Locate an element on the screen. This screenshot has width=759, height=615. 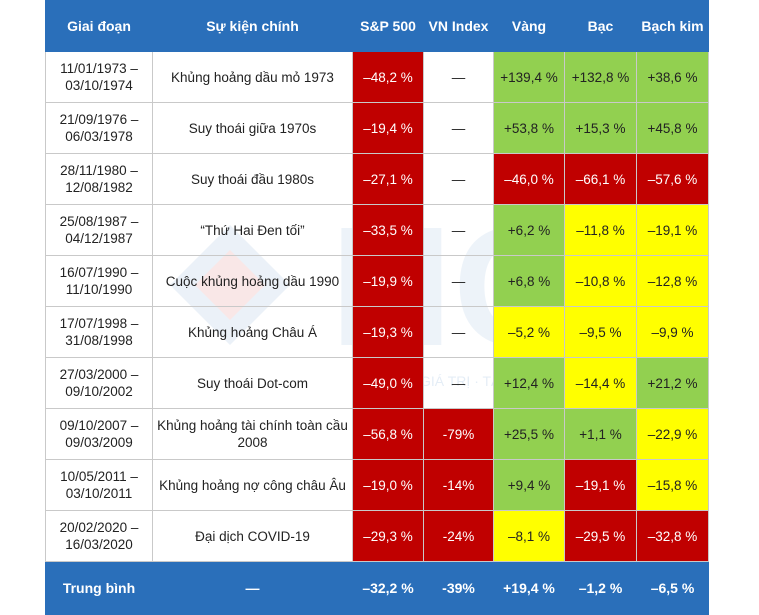
cell-silver: +15,3 % is located at coordinates (600, 128).